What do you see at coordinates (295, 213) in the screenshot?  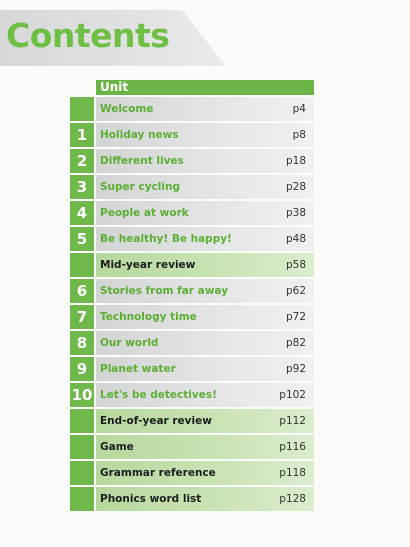 I see `page-number: p38` at bounding box center [295, 213].